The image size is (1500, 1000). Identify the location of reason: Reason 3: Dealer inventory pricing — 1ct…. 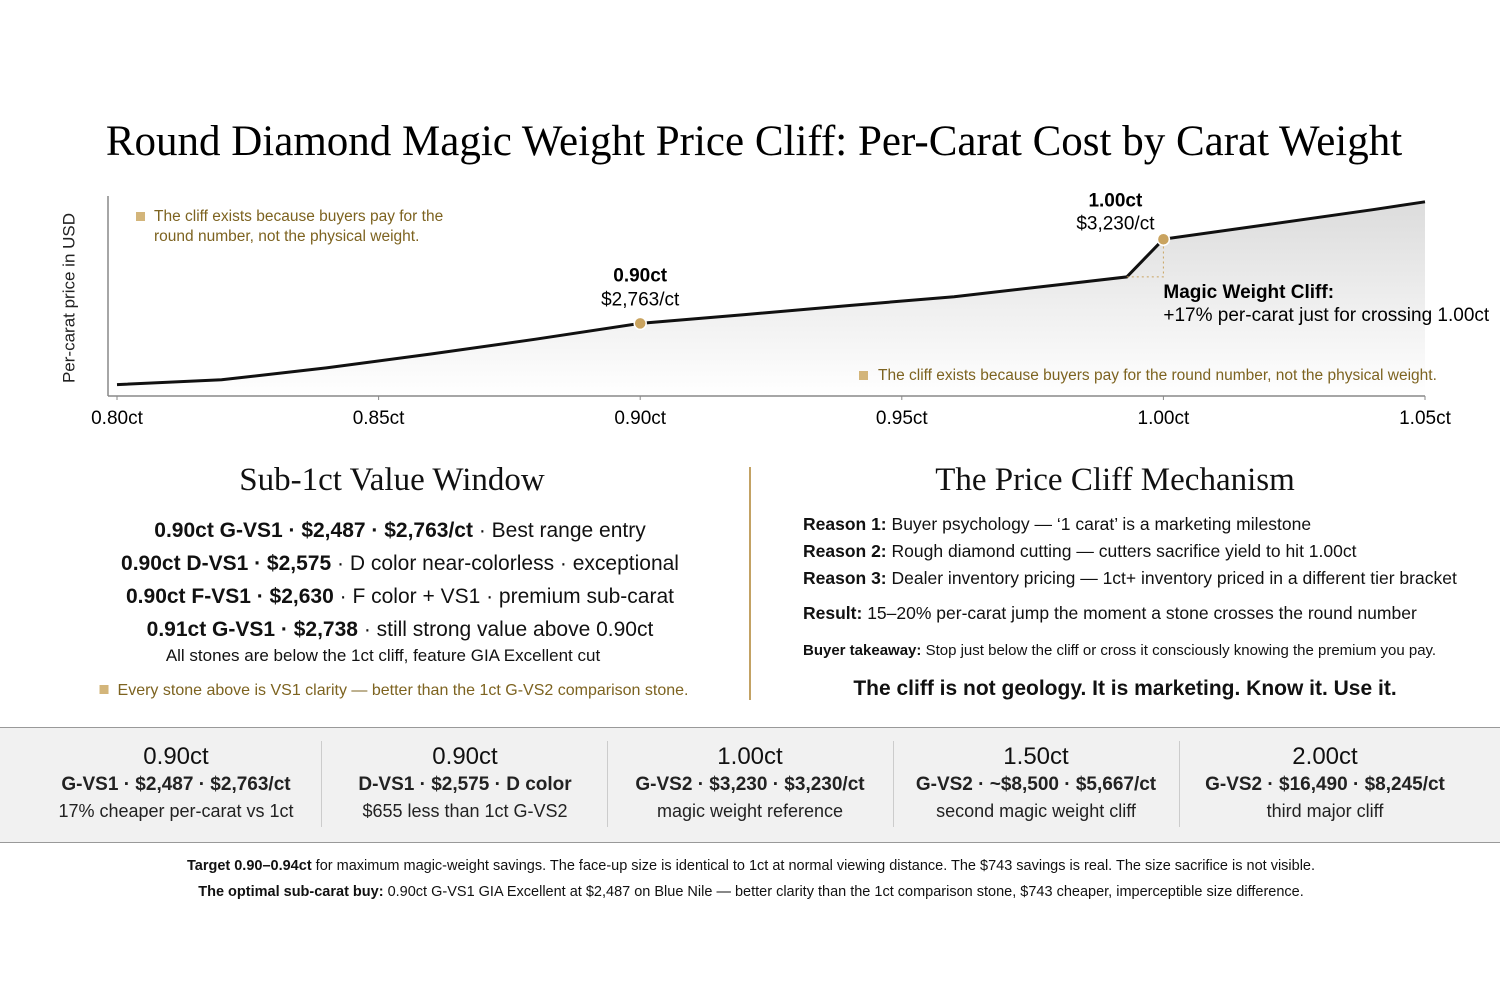
(1130, 578).